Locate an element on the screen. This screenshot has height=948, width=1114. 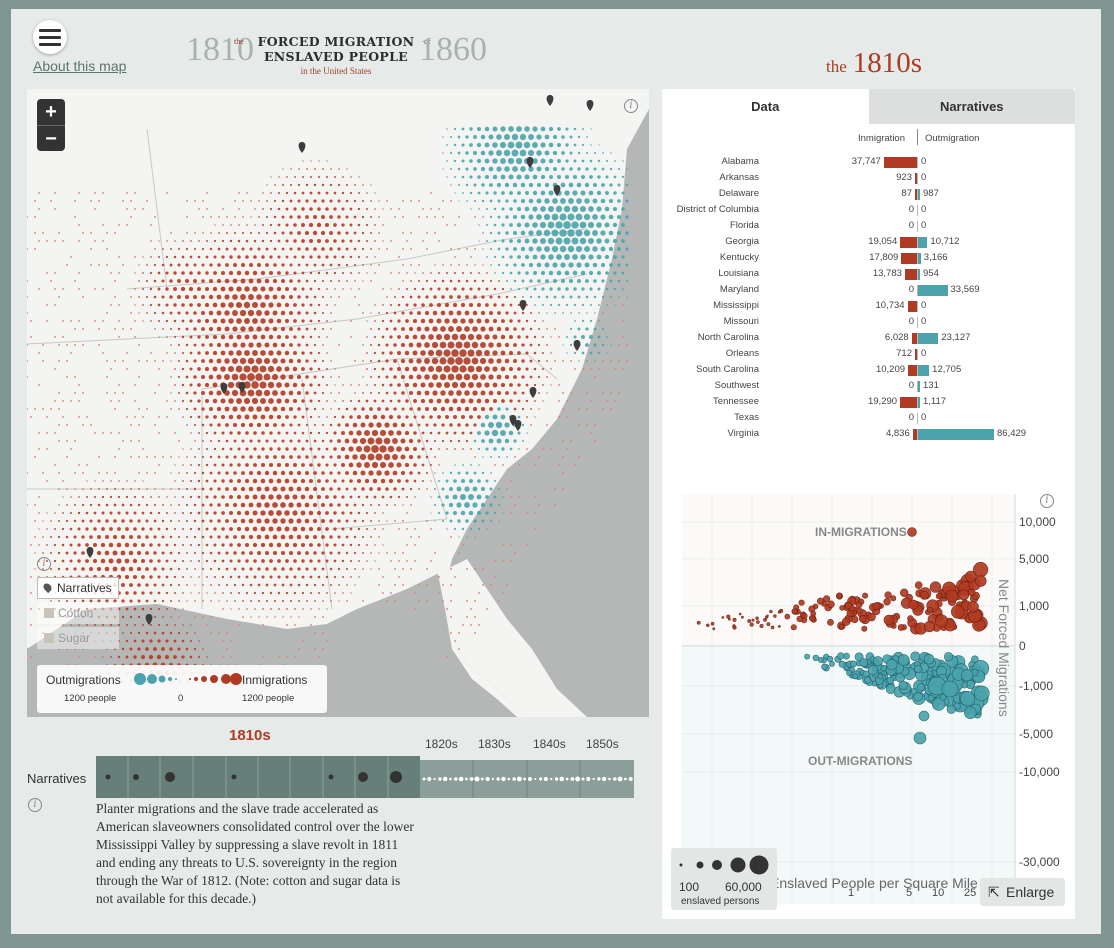
map-info-icon: i is located at coordinates (631, 106).